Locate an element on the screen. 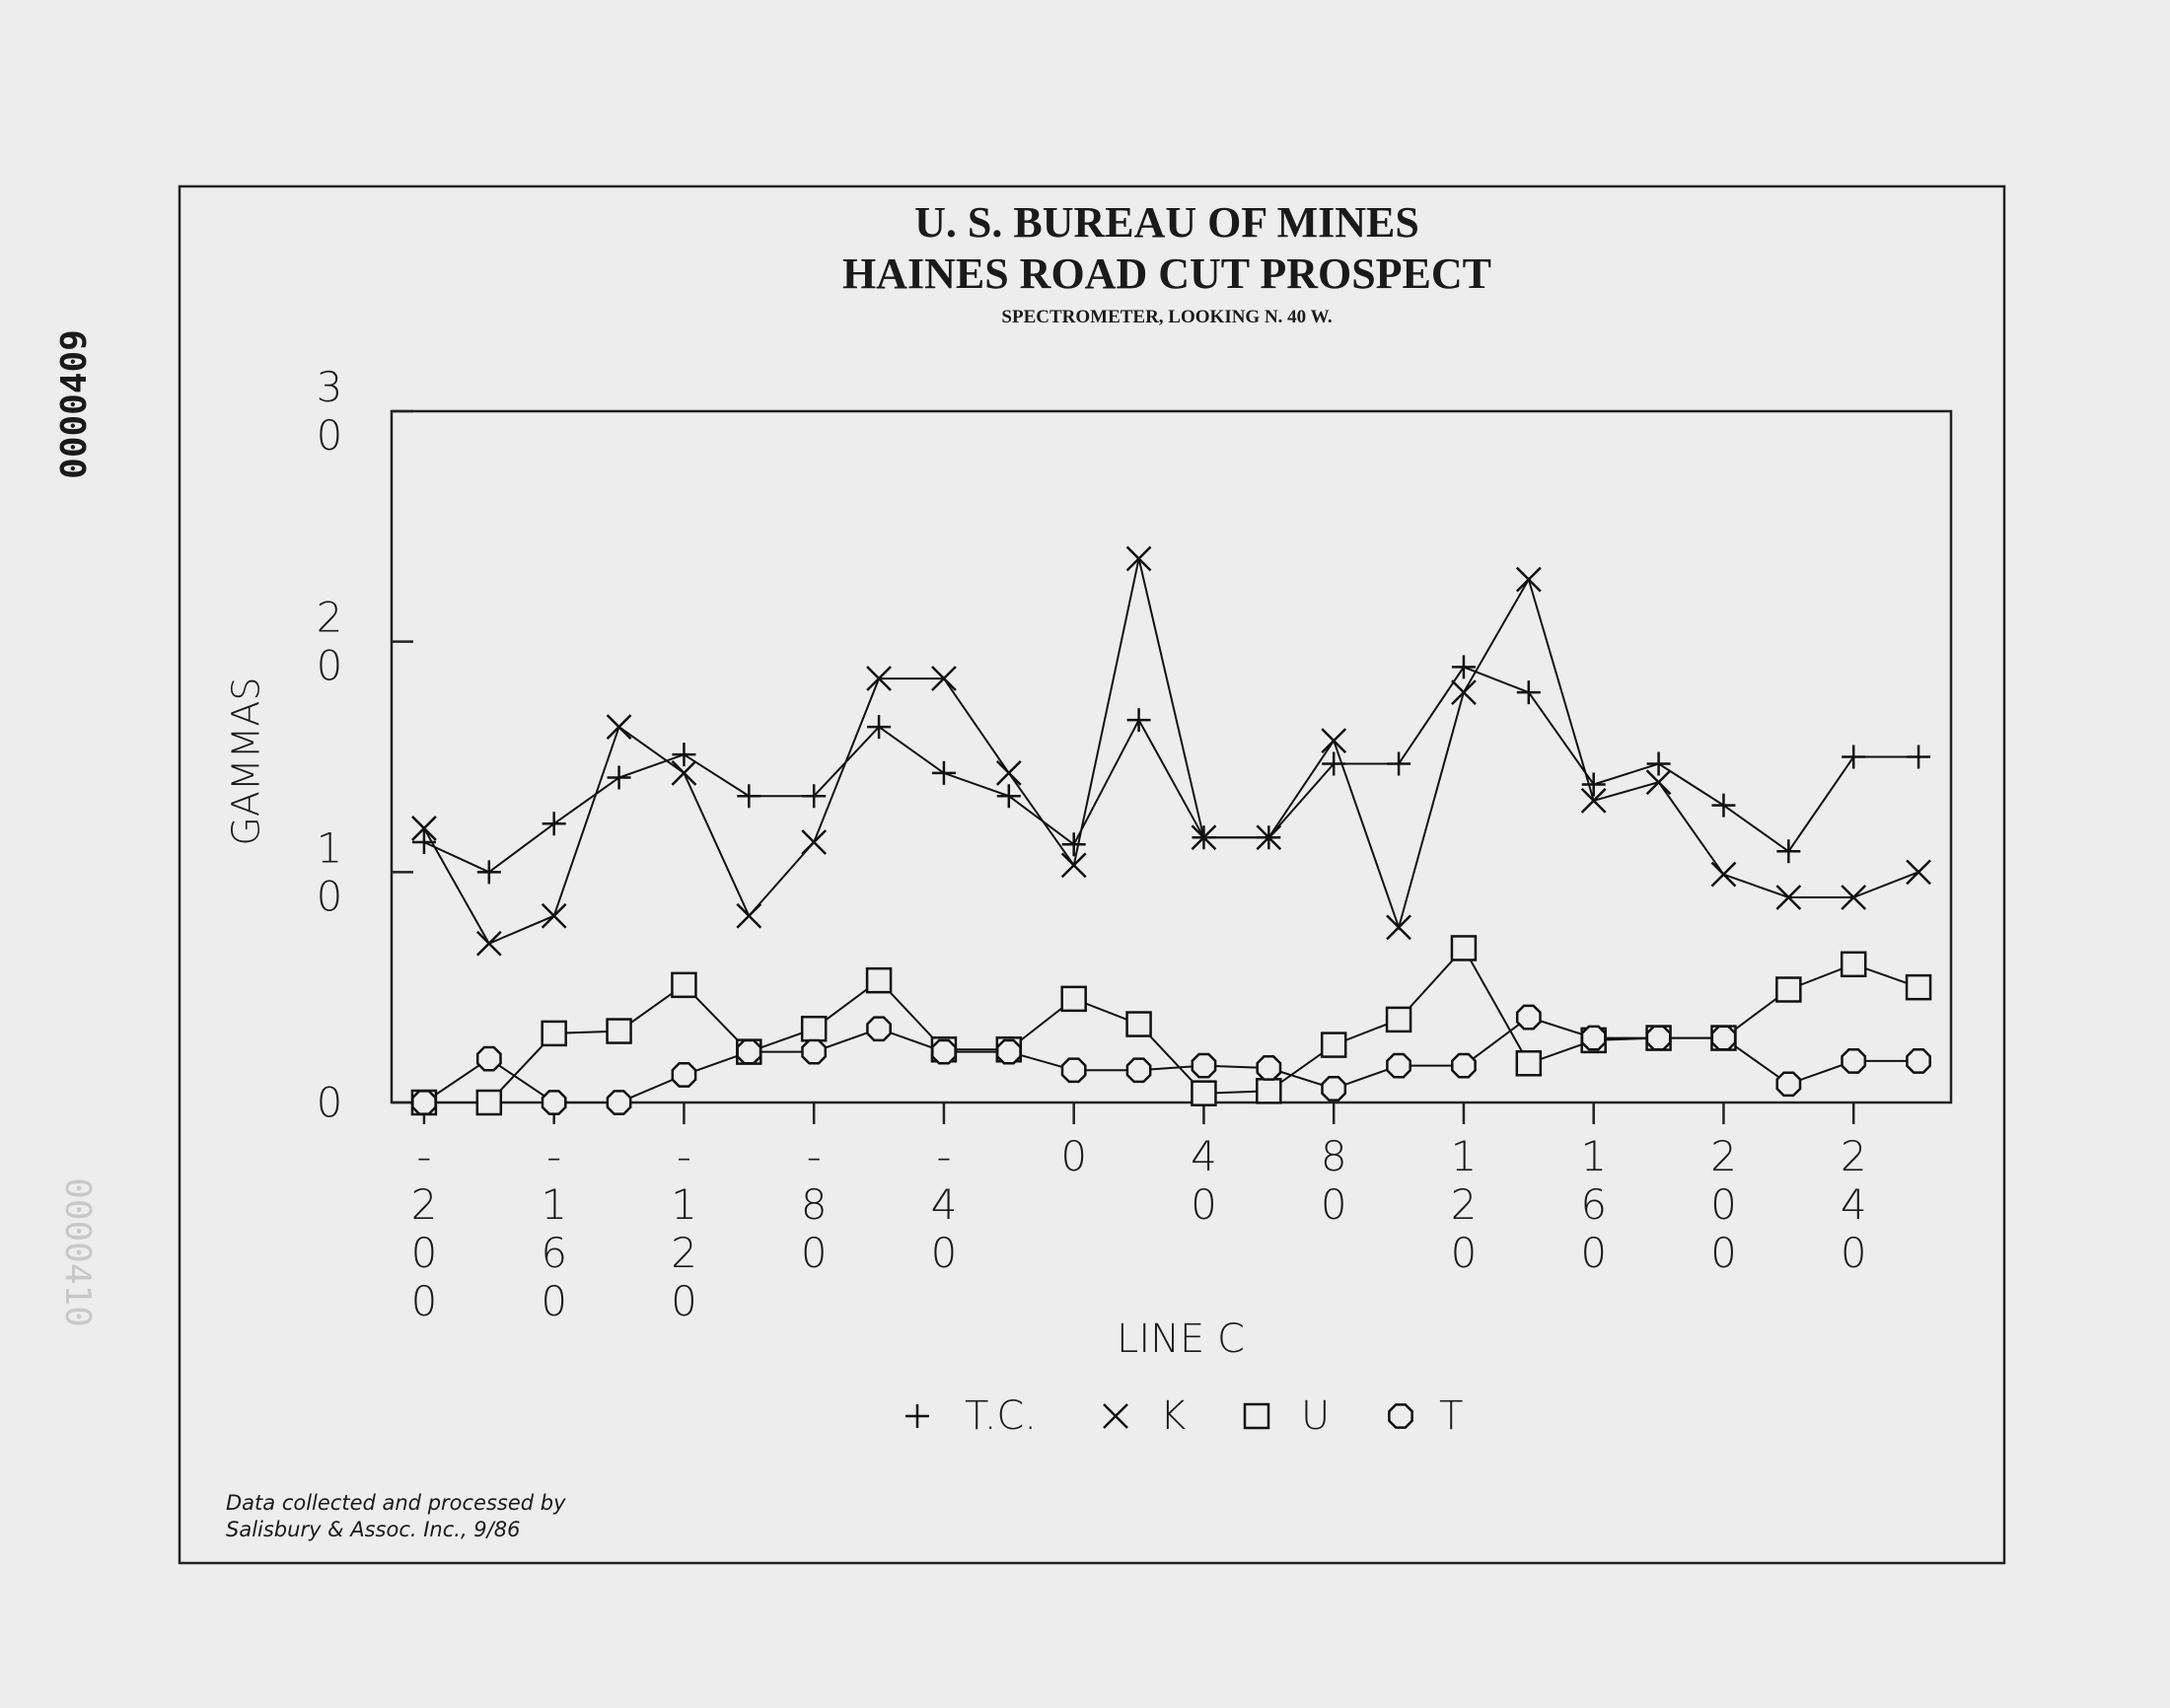 This screenshot has width=2170, height=1708. chart-caption: SPECTROMETER, LOOKING N. 40 W. is located at coordinates (1166, 317).